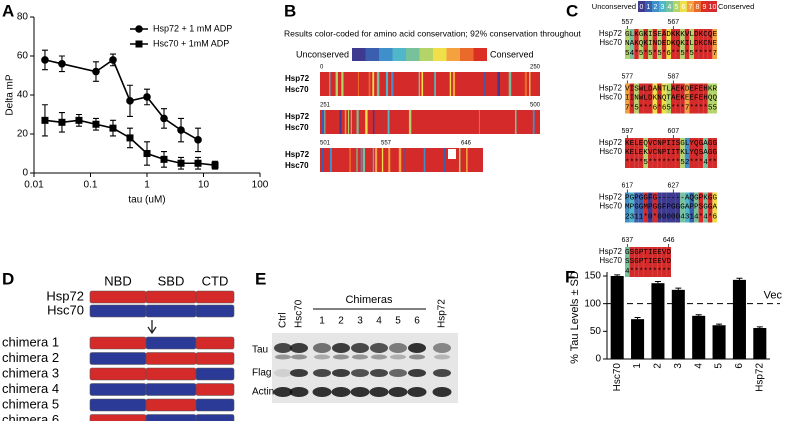 This screenshot has height=421, width=800. What do you see at coordinates (30, 416) in the screenshot?
I see `chimera-label: chimera 6` at bounding box center [30, 416].